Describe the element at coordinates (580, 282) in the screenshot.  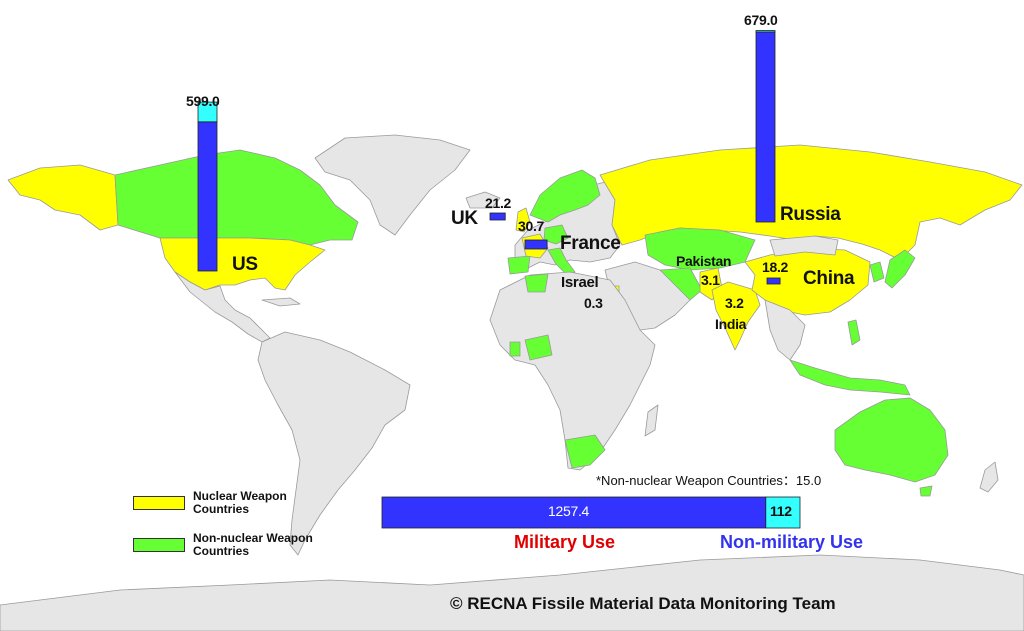
I see `israel-name-label: Israel` at that location.